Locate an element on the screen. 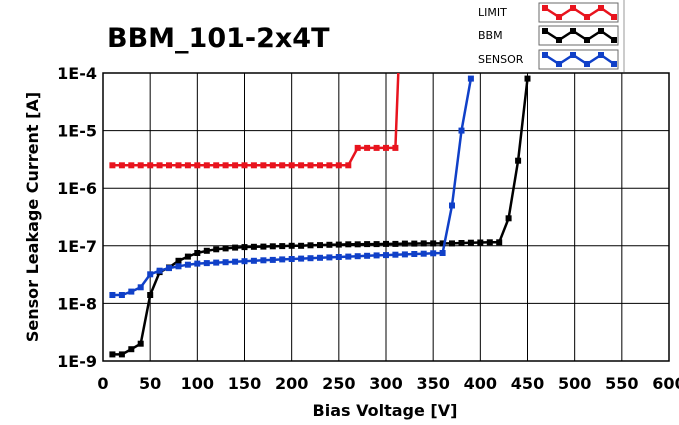 This screenshot has height=425, width=679. legend-item-sensor: SENSOR is located at coordinates (548, 59).